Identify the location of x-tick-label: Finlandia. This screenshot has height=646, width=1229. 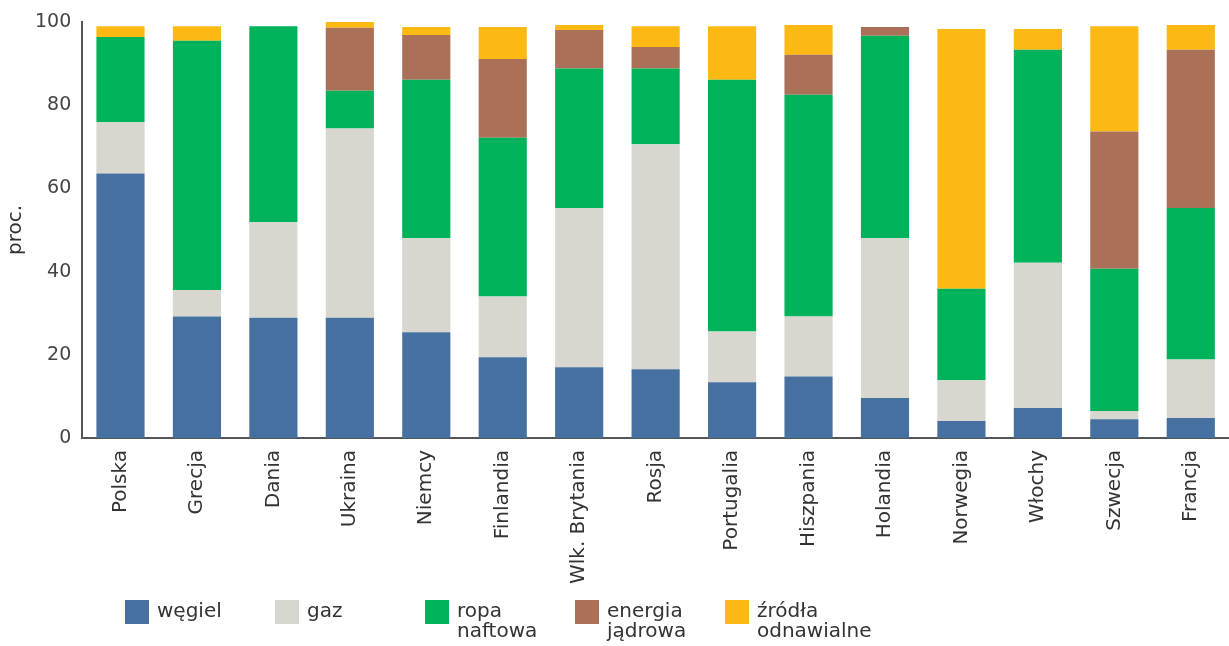
(500, 495).